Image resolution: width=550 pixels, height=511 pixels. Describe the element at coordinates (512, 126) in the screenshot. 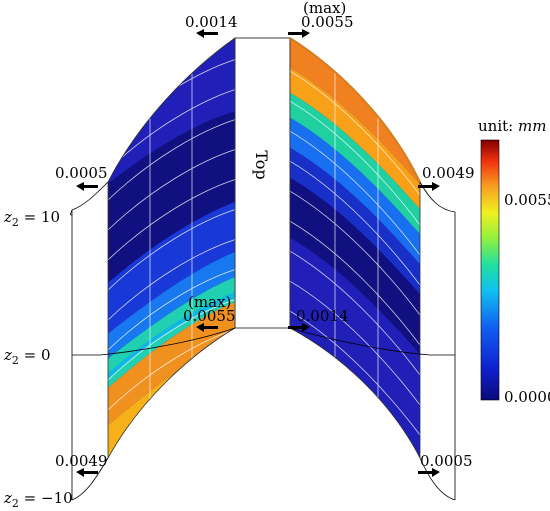

I see `colorbar-unit: unit: mm` at that location.